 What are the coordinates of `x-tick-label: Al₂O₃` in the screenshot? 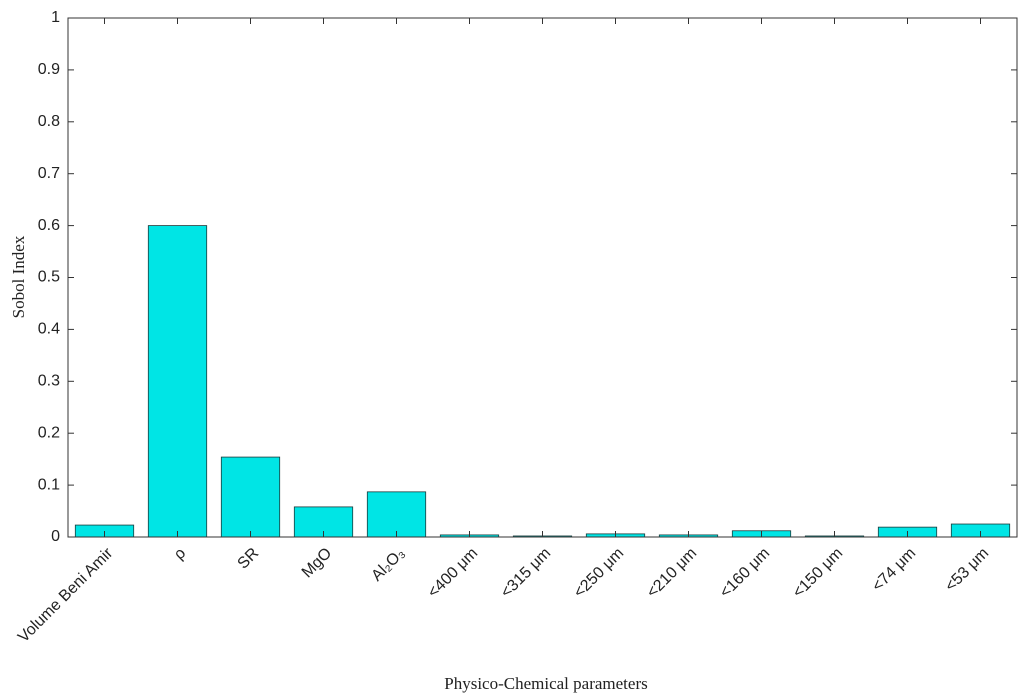 It's located at (388, 565).